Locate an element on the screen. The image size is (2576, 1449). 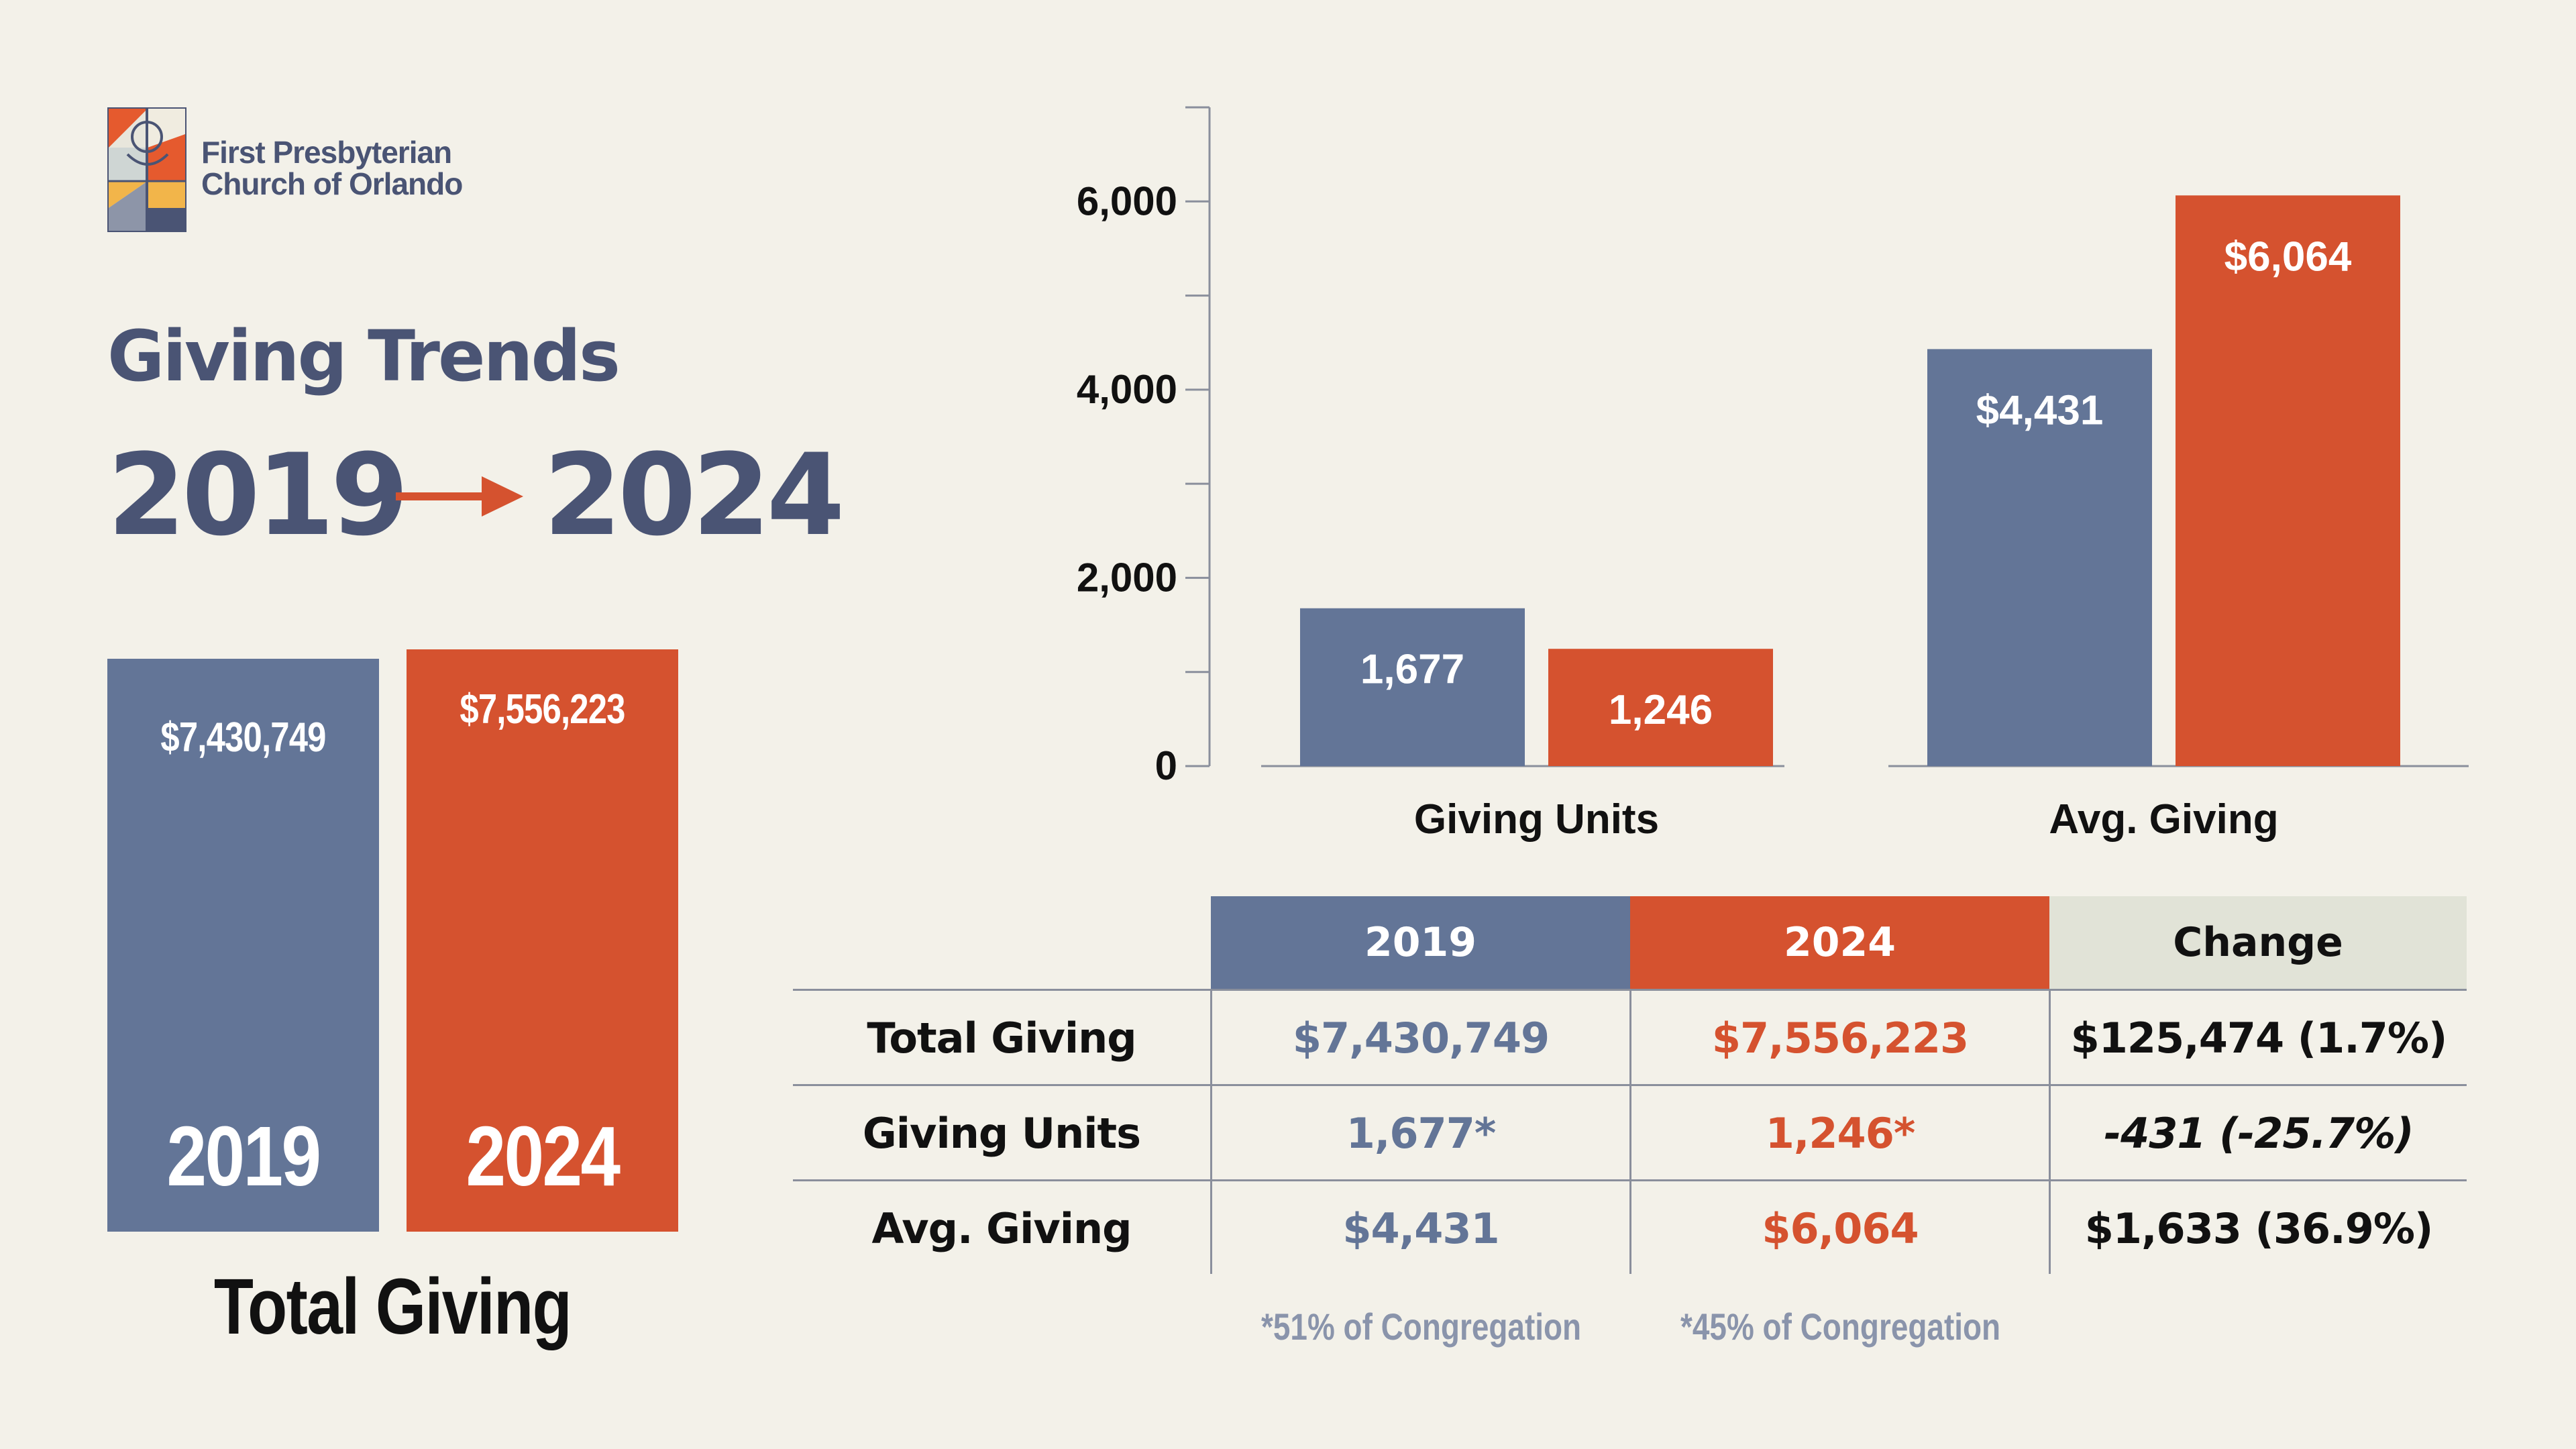
footnote-2024: *45% of Congregation is located at coordinates (1840, 1326).